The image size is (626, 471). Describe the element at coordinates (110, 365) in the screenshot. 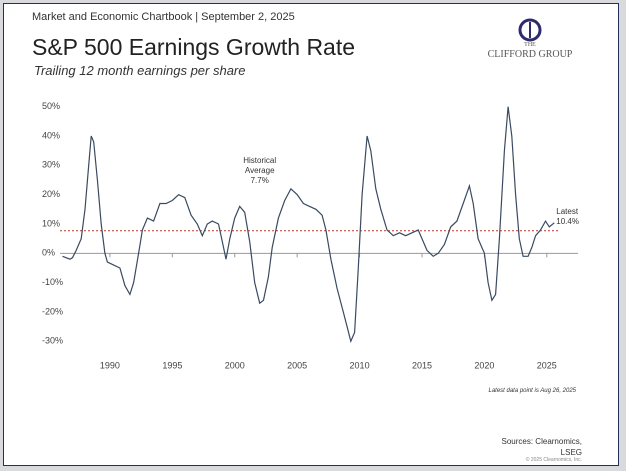

I see `x-tick-label: 1990` at that location.